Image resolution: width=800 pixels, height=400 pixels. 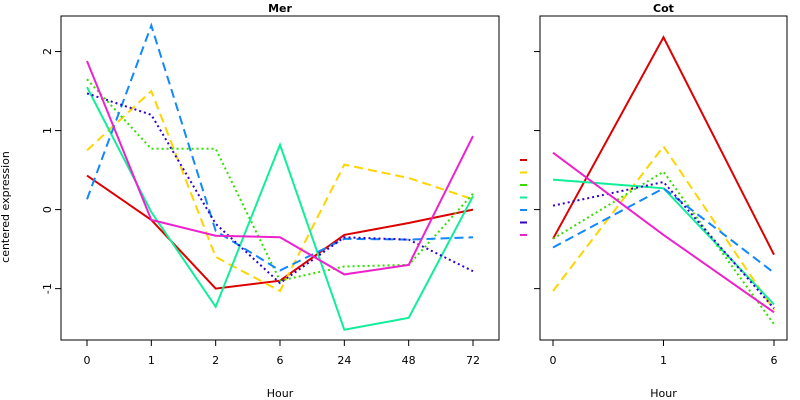 What do you see at coordinates (47, 288) in the screenshot?
I see `y-tick-label: -1` at bounding box center [47, 288].